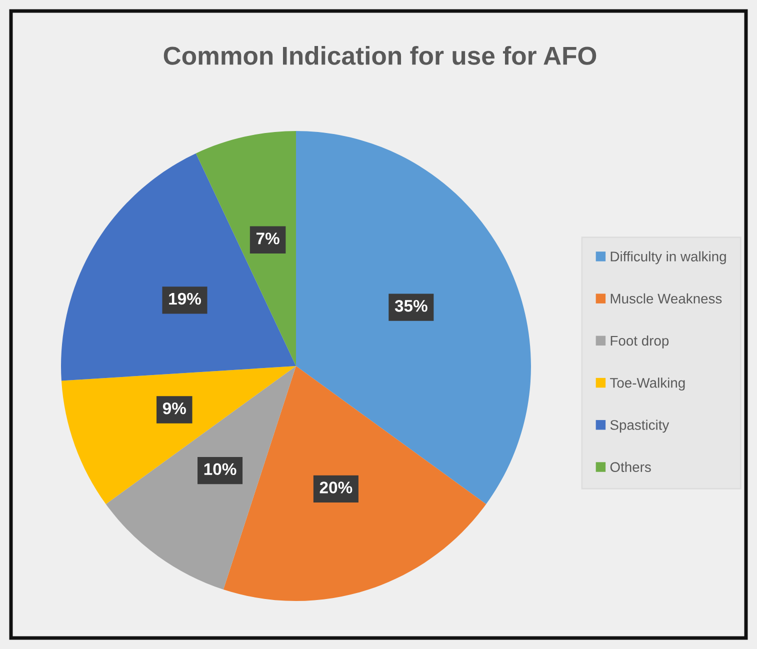 This screenshot has height=649, width=757. I want to click on legend-label: Others, so click(630, 467).